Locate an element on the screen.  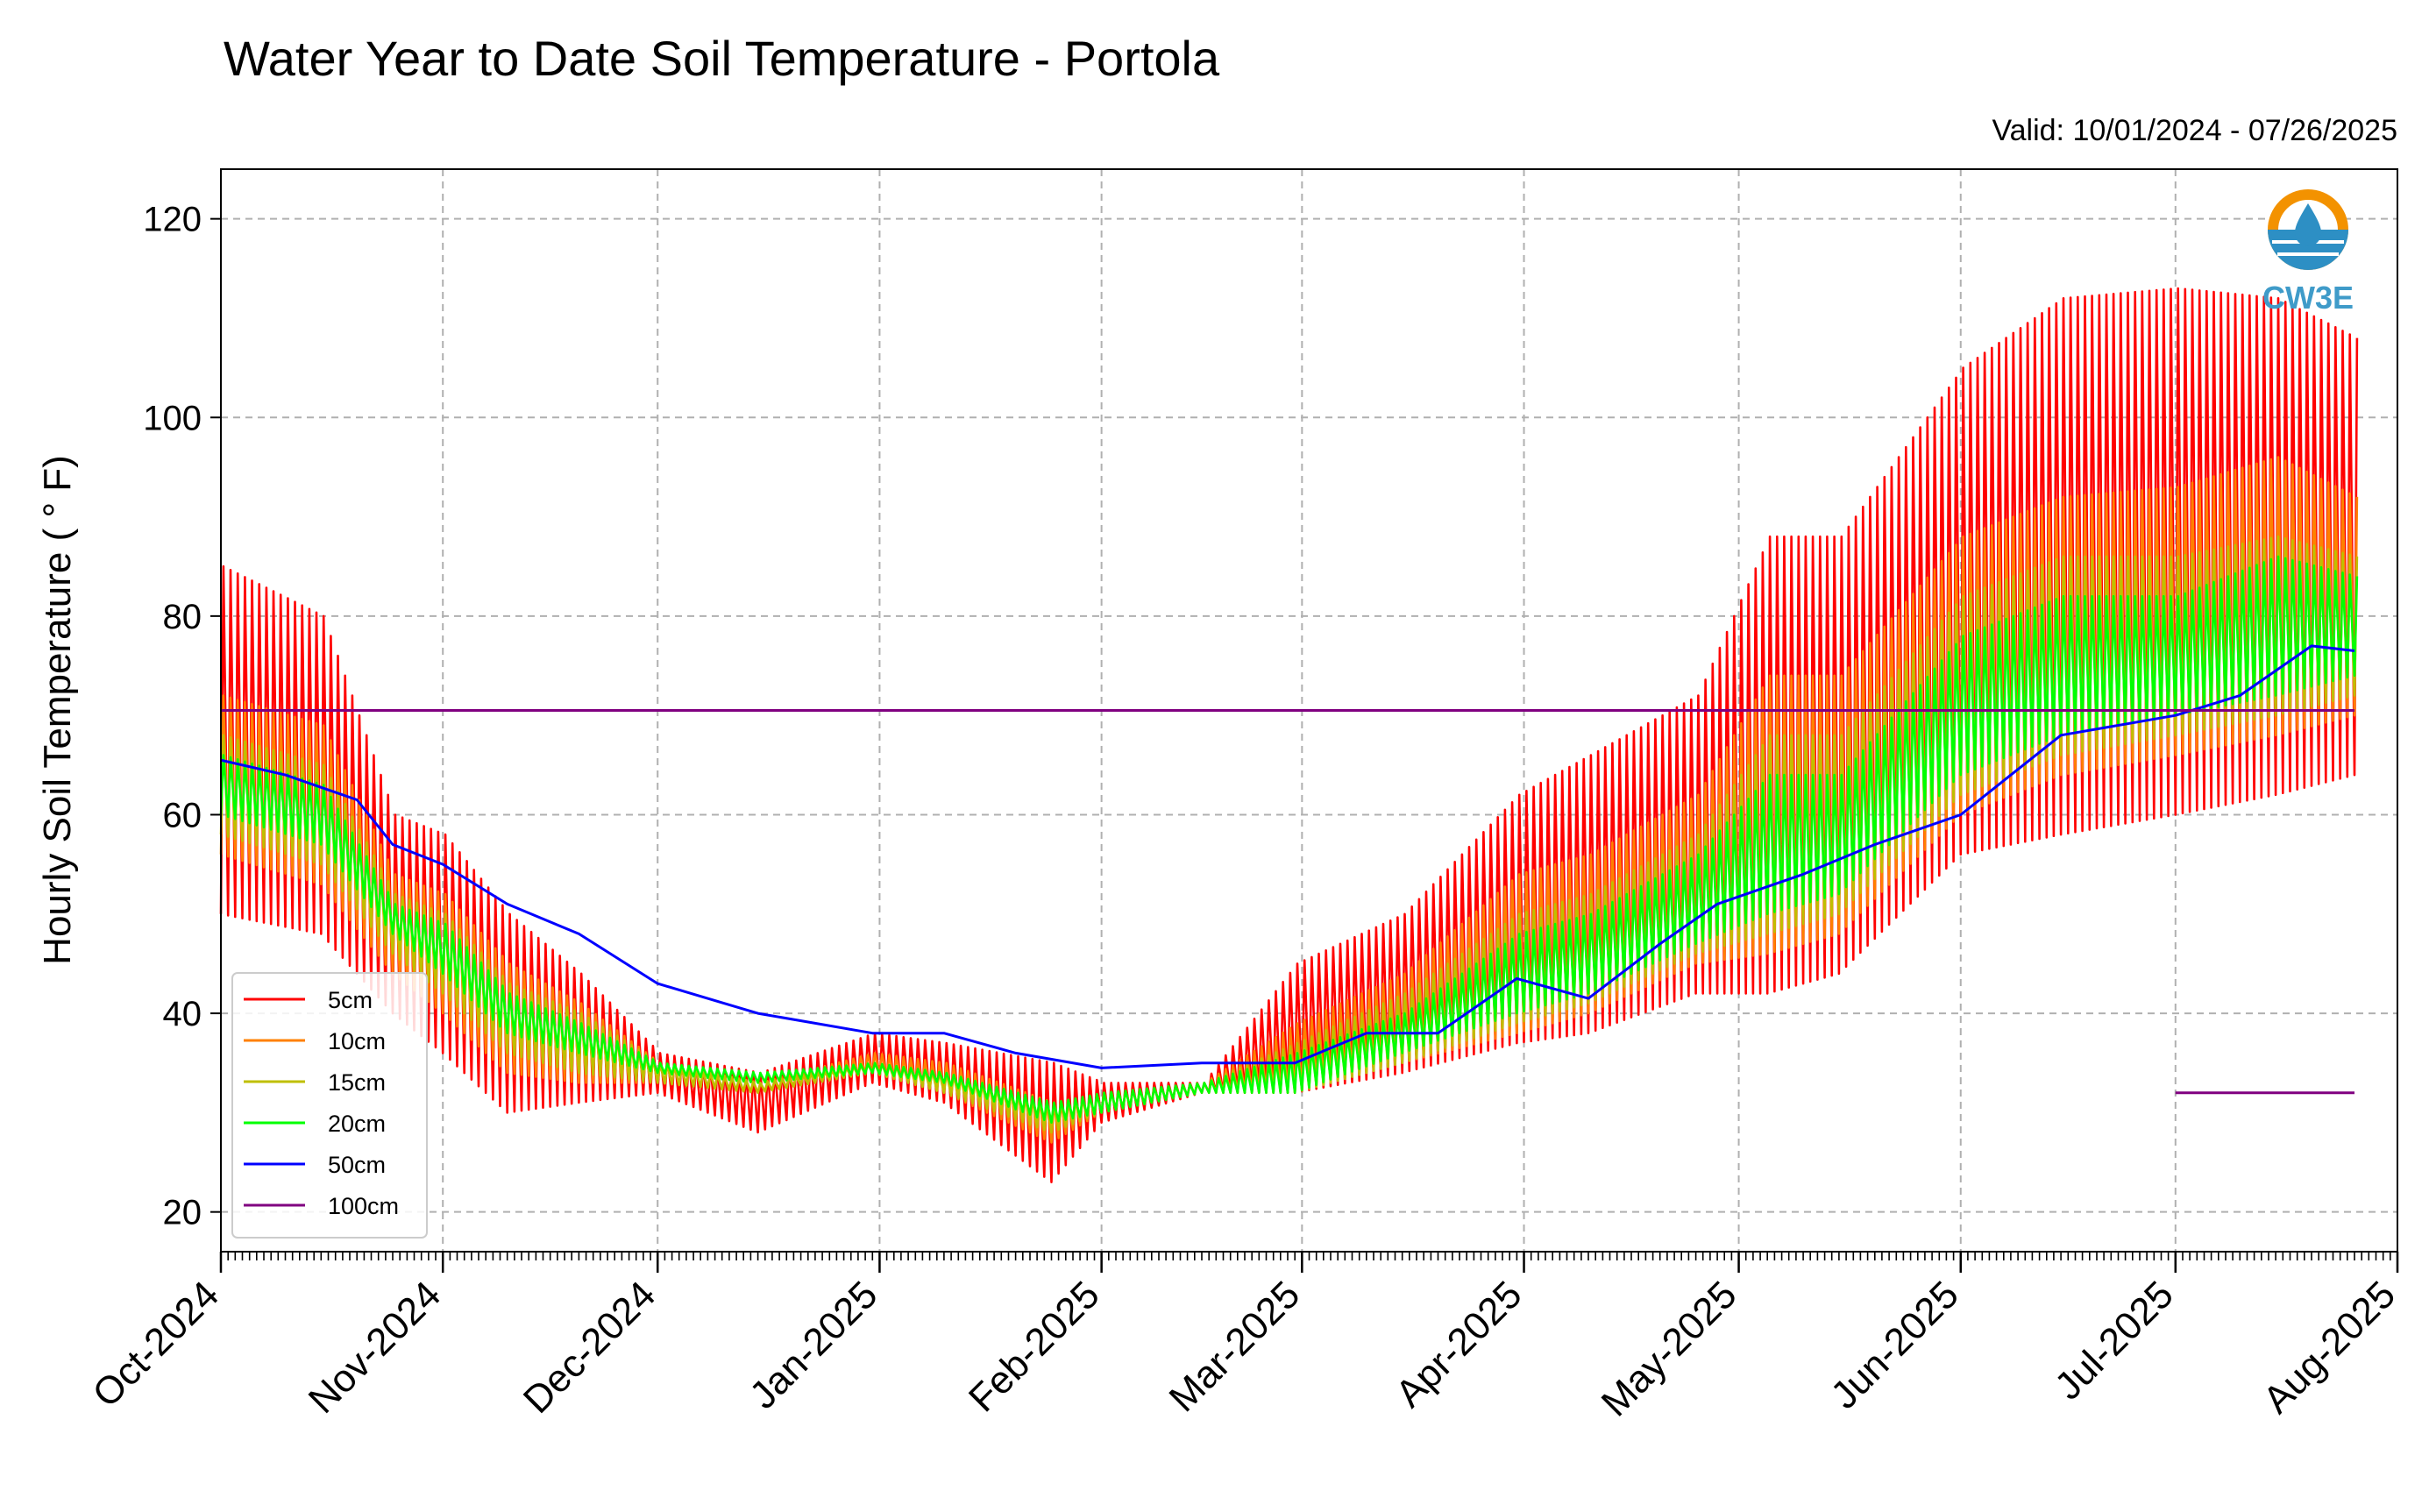
y-tick-label-2: 60 is located at coordinates (183, 815).